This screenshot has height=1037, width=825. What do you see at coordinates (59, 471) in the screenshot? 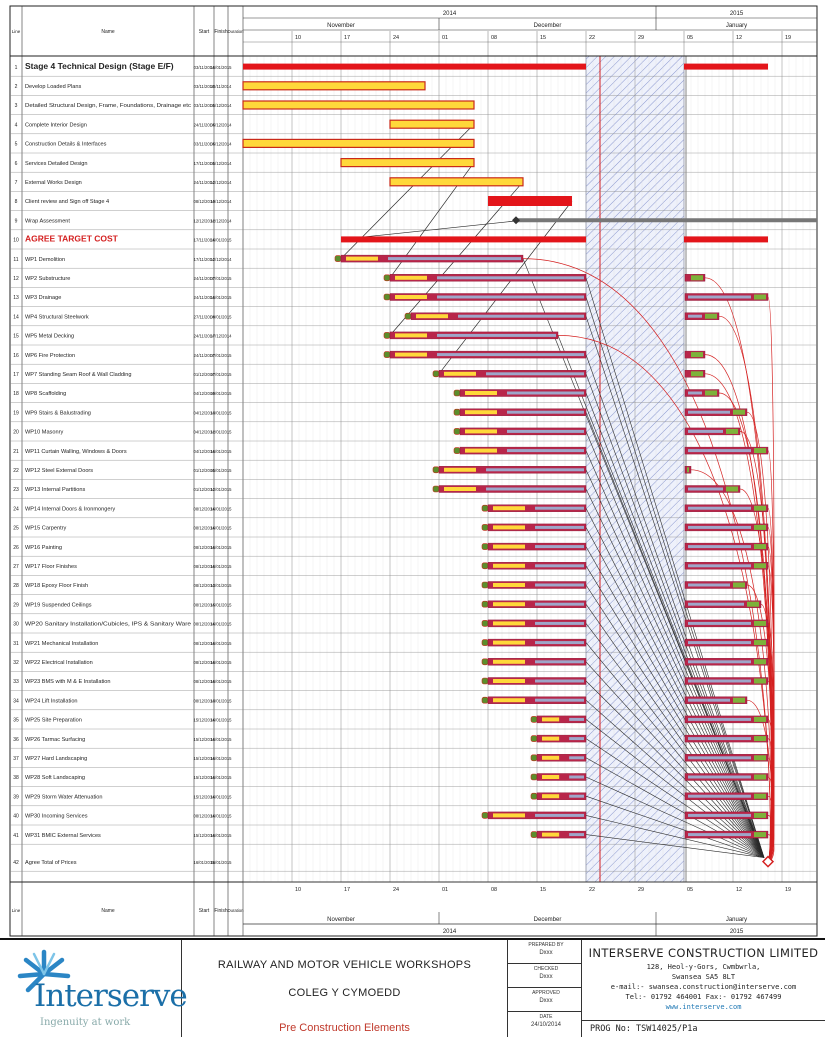
I see `task-name: WP12 Steel External Doors` at bounding box center [59, 471].